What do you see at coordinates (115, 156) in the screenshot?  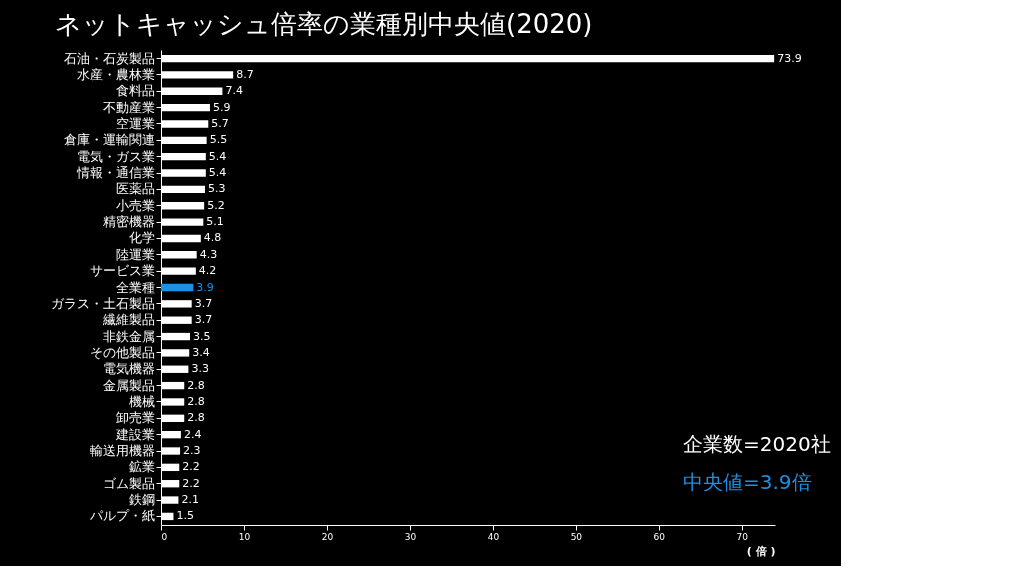 I see `y-tick-label: 電気・ガス業` at bounding box center [115, 156].